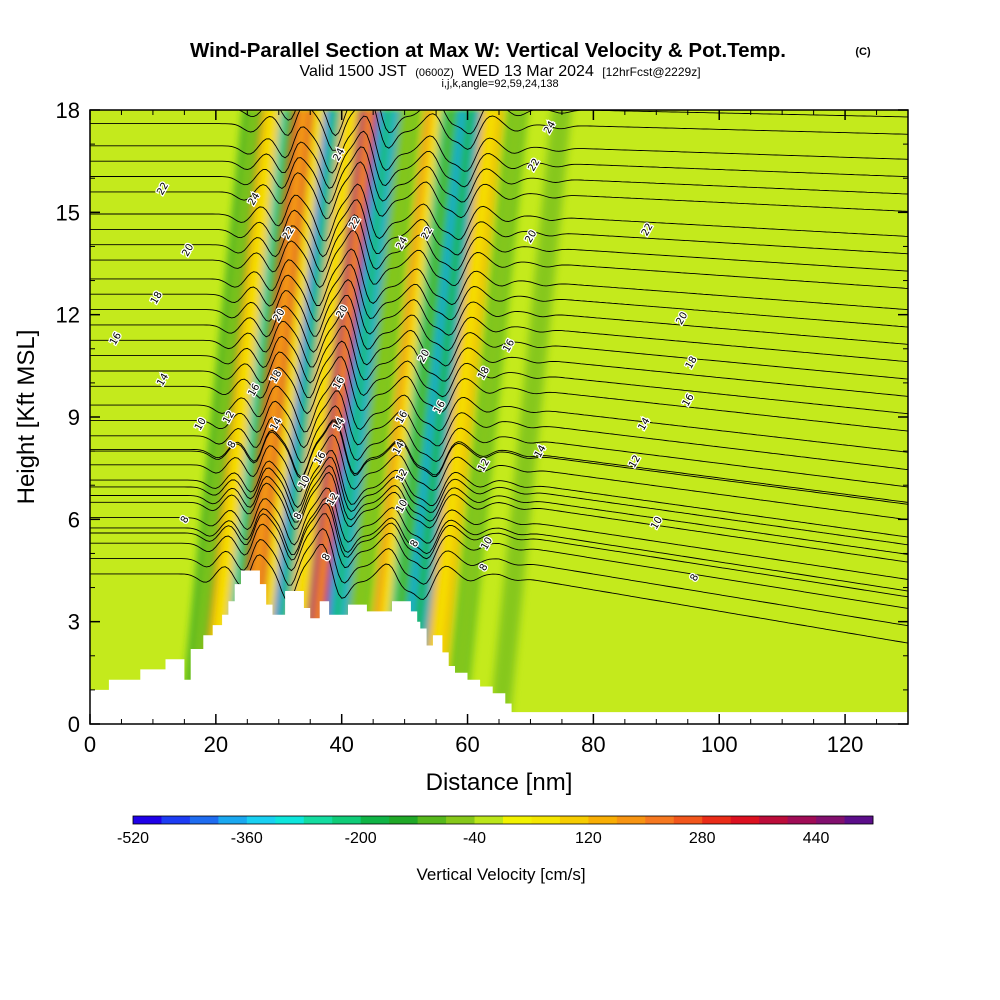  I want to click on colorbar-ticks: -520 -360 -200 -40 120 280 440, so click(473, 838).